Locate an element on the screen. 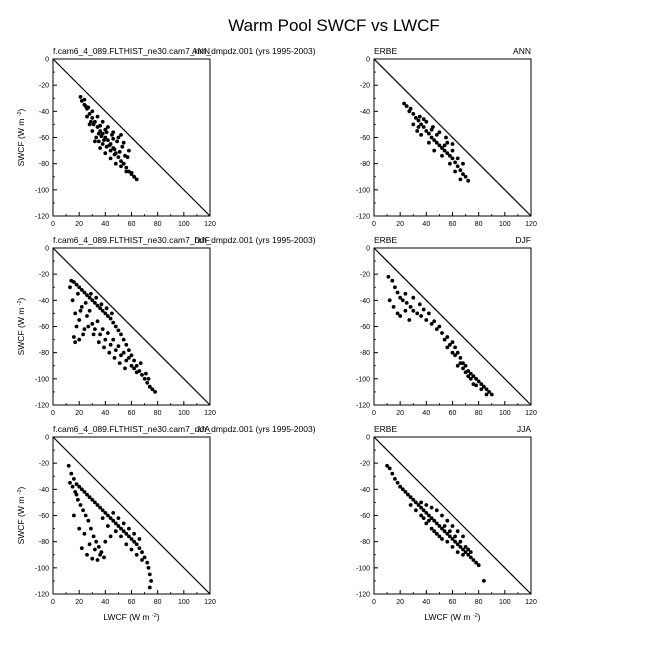 The image size is (668, 668). x-tick-label: 60 is located at coordinates (132, 602).